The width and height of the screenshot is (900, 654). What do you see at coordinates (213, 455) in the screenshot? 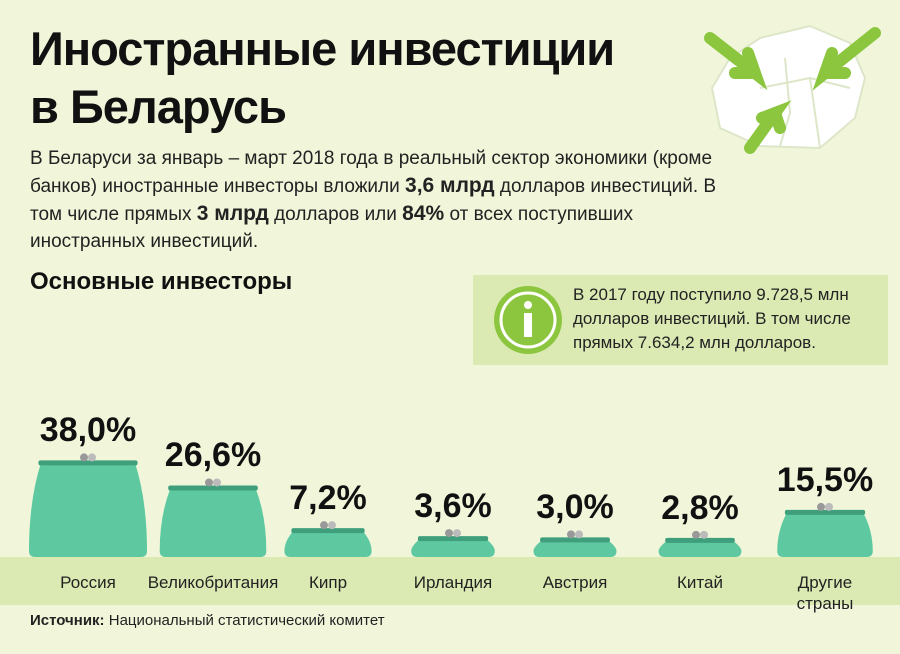
I see `value-label: 26,6%` at bounding box center [213, 455].